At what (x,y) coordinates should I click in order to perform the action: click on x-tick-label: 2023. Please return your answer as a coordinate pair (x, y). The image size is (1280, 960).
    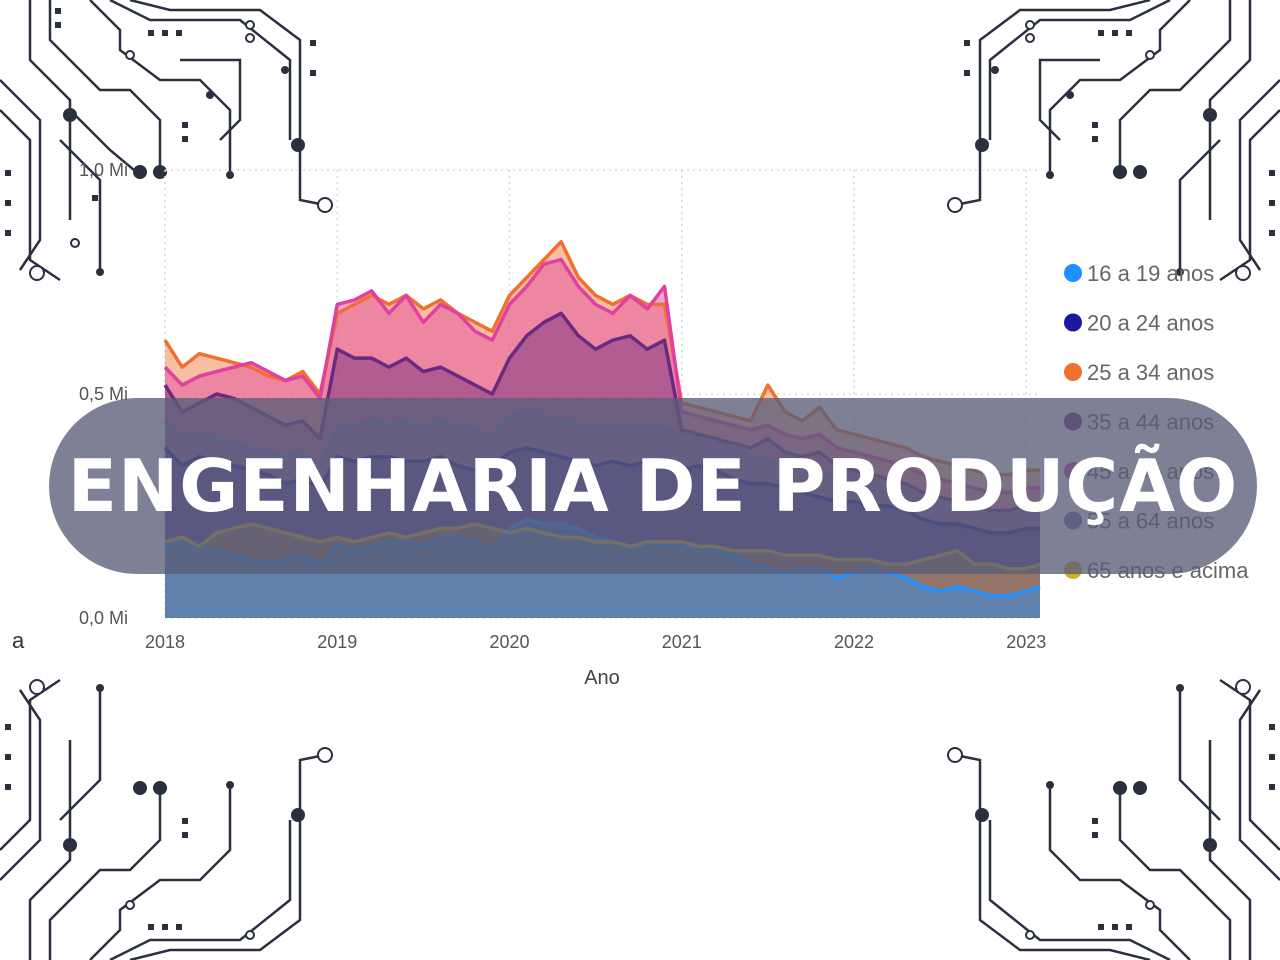
    Looking at the image, I should click on (1026, 642).